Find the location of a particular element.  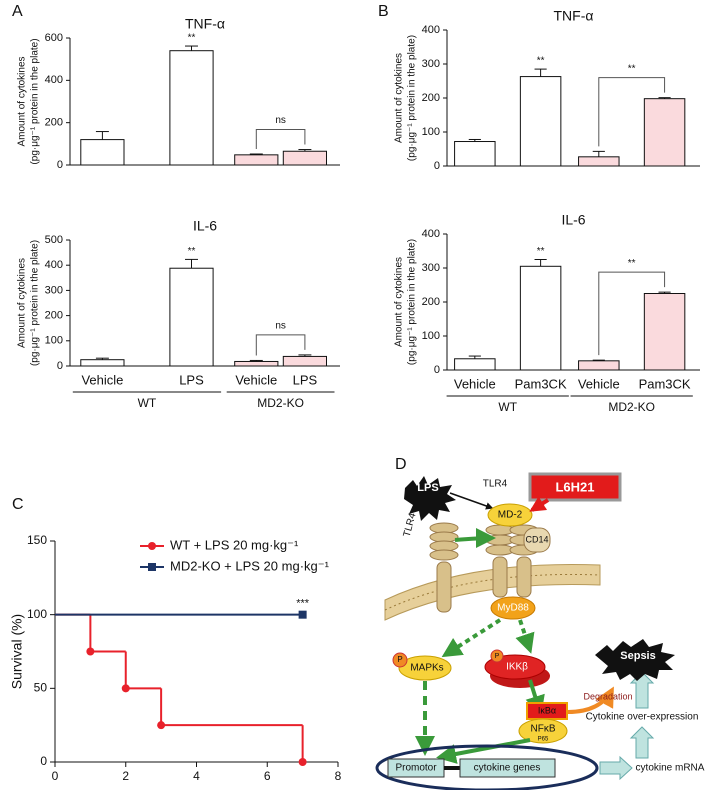

panel-letter: C is located at coordinates (18, 504).